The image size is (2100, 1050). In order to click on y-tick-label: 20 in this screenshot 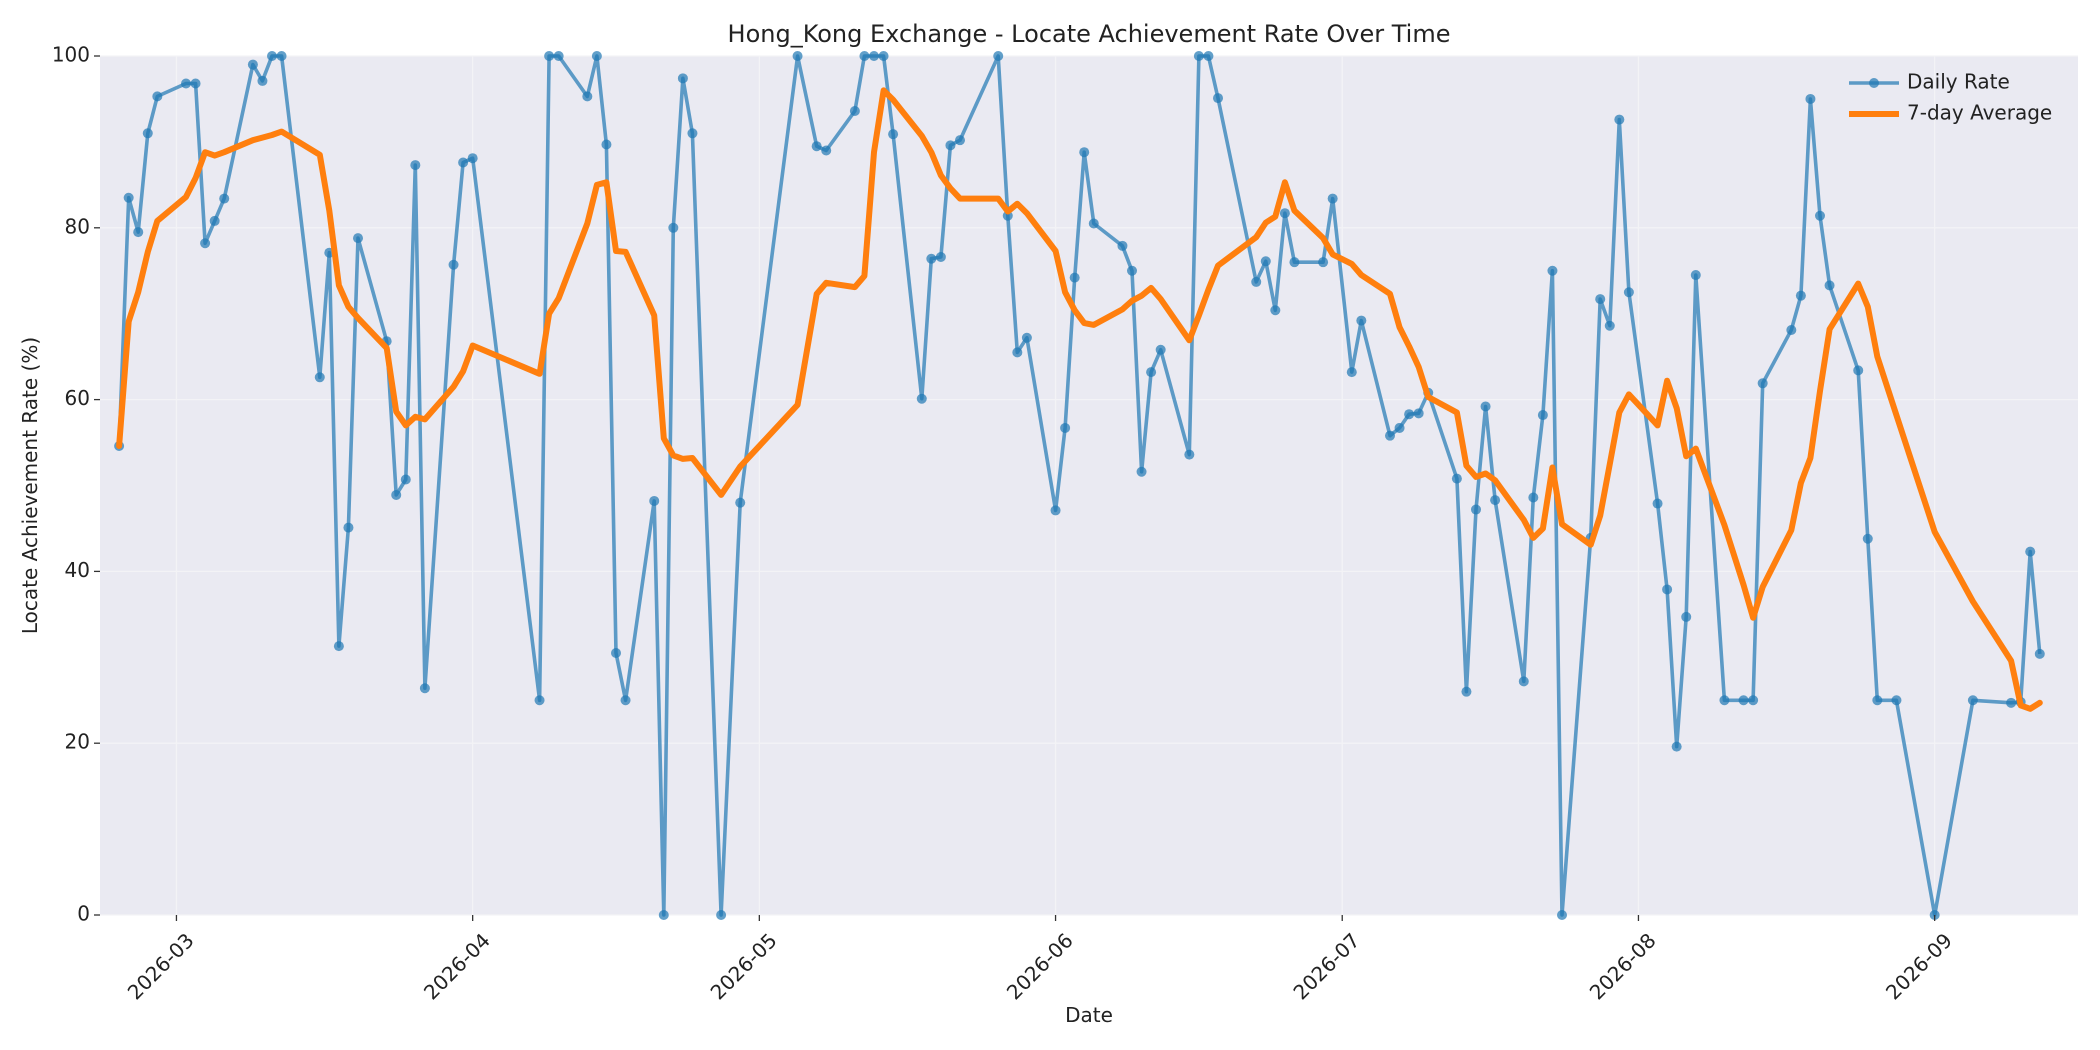, I will do `click(77, 742)`.